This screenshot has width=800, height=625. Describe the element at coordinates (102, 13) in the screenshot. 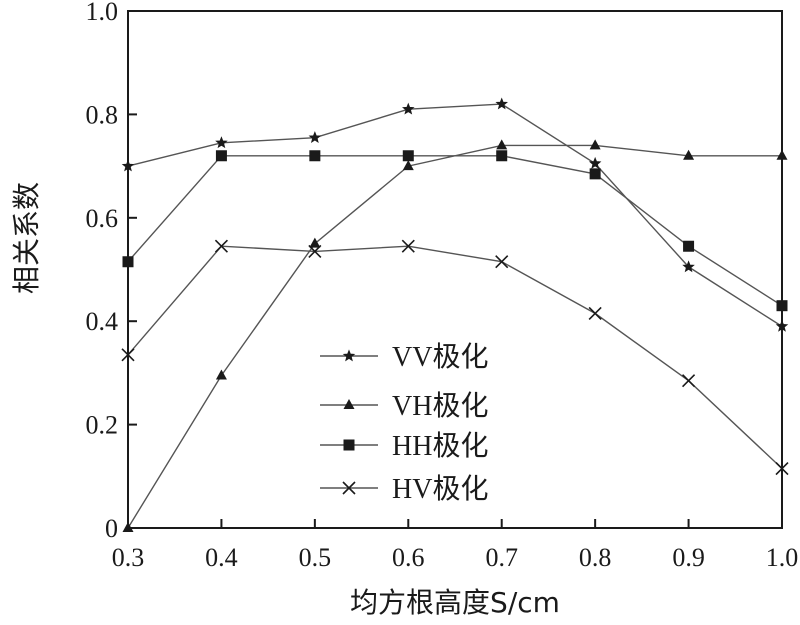

I see `y-tick-label: 1.0` at that location.